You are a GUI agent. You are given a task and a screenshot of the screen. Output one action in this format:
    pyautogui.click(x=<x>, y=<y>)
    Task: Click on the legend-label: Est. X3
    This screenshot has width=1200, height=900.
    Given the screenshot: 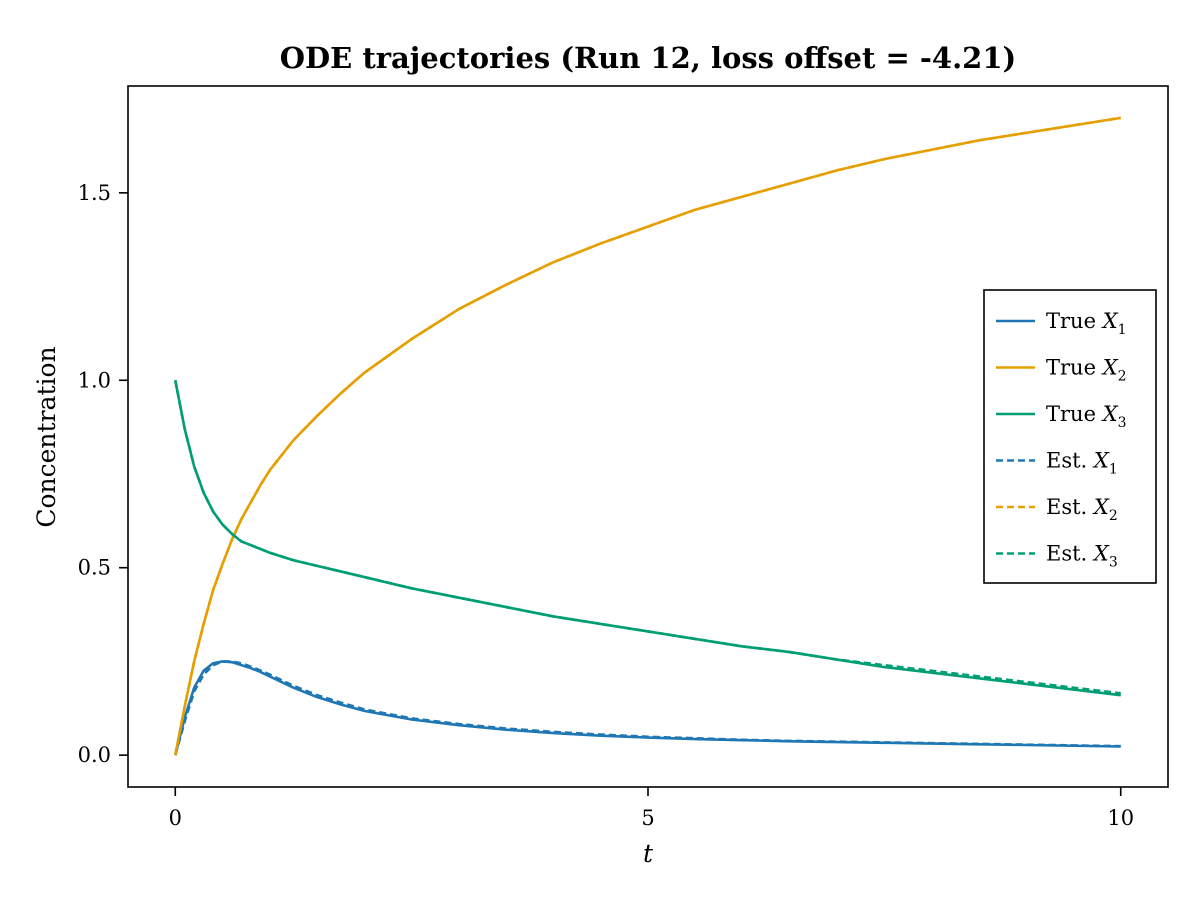 What is the action you would take?
    pyautogui.click(x=1082, y=556)
    